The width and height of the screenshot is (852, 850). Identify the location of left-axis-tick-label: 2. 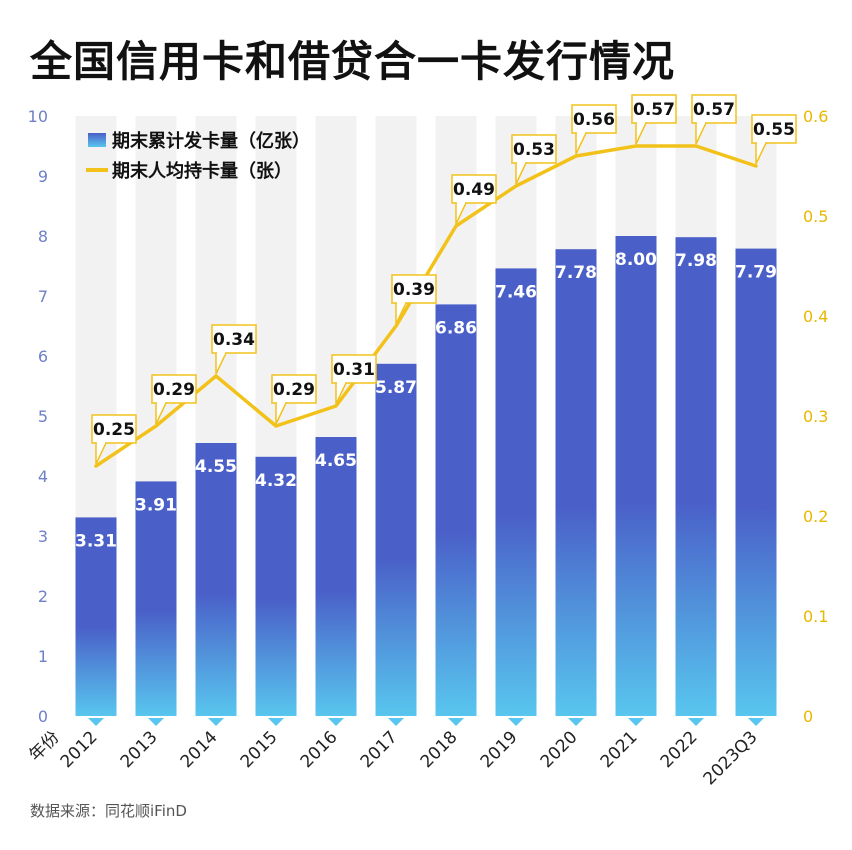
(43, 596).